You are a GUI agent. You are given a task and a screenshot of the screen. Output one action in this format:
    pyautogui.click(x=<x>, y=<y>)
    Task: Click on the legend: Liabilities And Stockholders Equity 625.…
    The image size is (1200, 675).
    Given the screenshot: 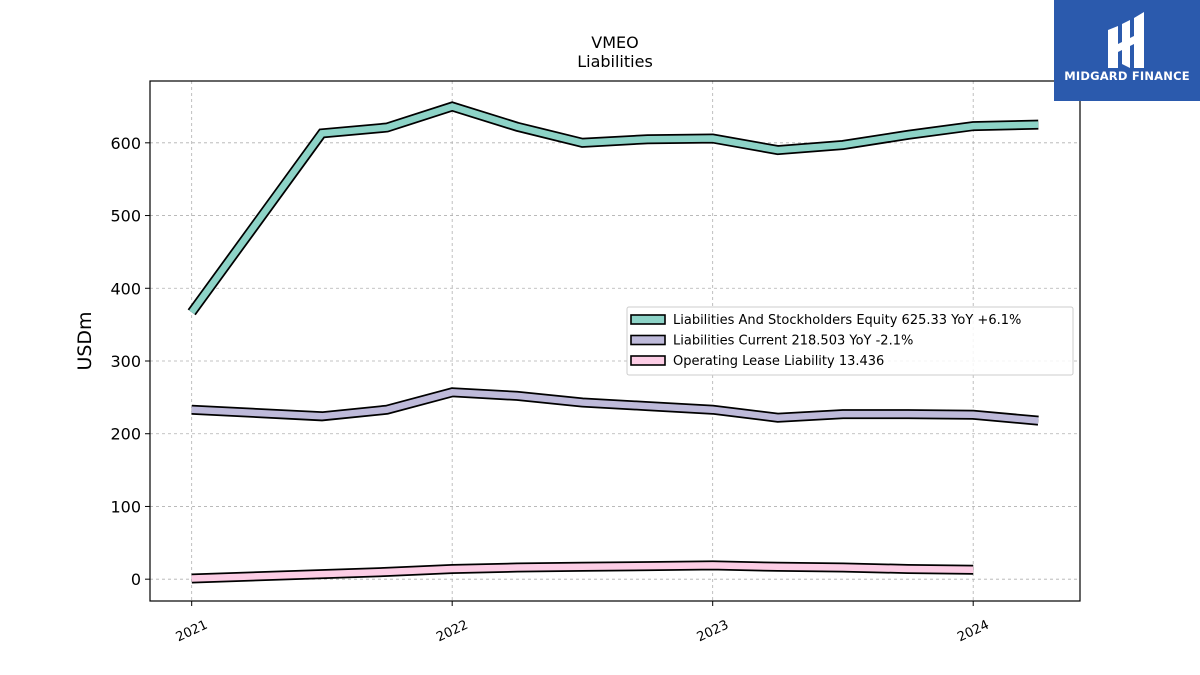 What is the action you would take?
    pyautogui.click(x=850, y=341)
    